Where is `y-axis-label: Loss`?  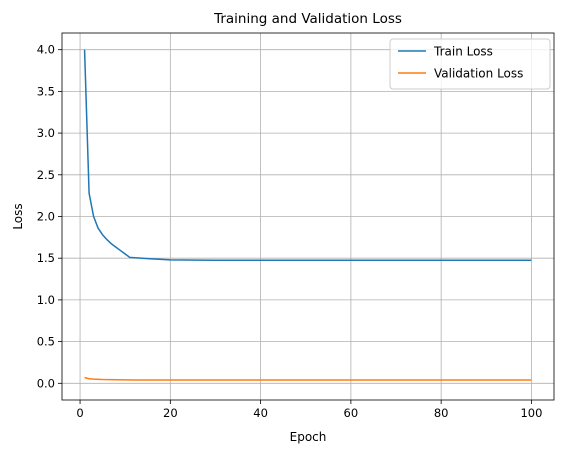 y-axis-label: Loss is located at coordinates (18, 216).